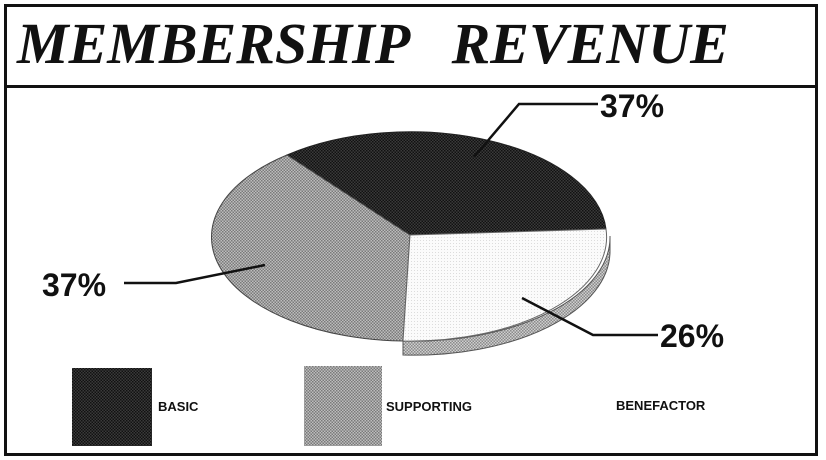 Image resolution: width=826 pixels, height=460 pixels. I want to click on title-divider, so click(411, 86).